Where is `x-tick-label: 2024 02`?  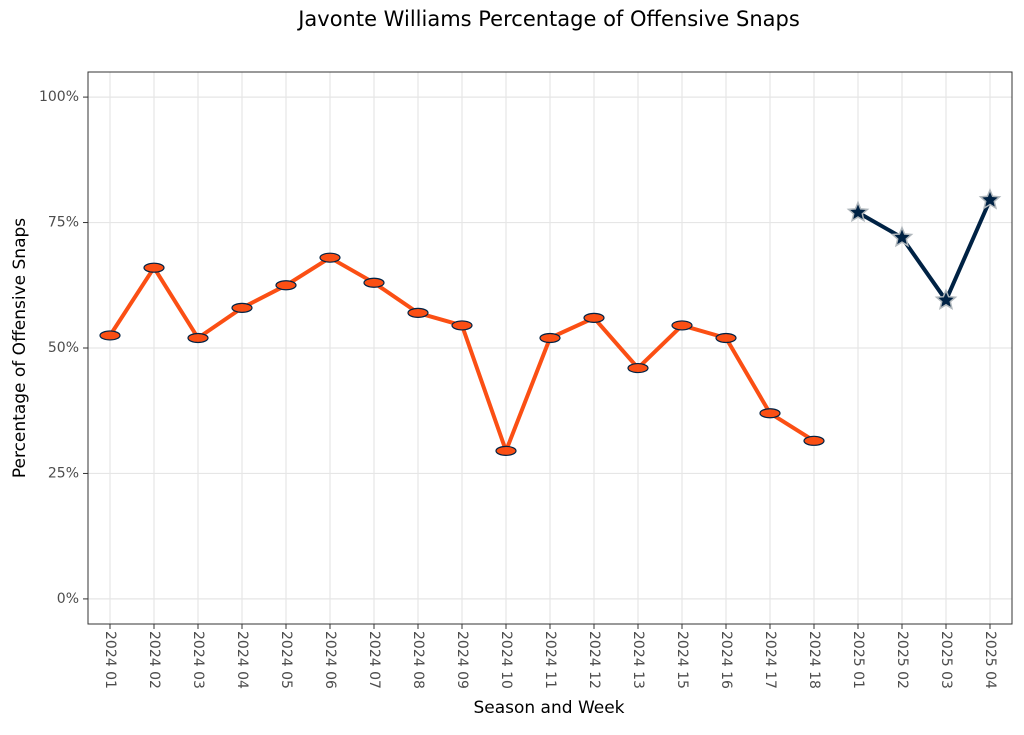 x-tick-label: 2024 02 is located at coordinates (154, 660).